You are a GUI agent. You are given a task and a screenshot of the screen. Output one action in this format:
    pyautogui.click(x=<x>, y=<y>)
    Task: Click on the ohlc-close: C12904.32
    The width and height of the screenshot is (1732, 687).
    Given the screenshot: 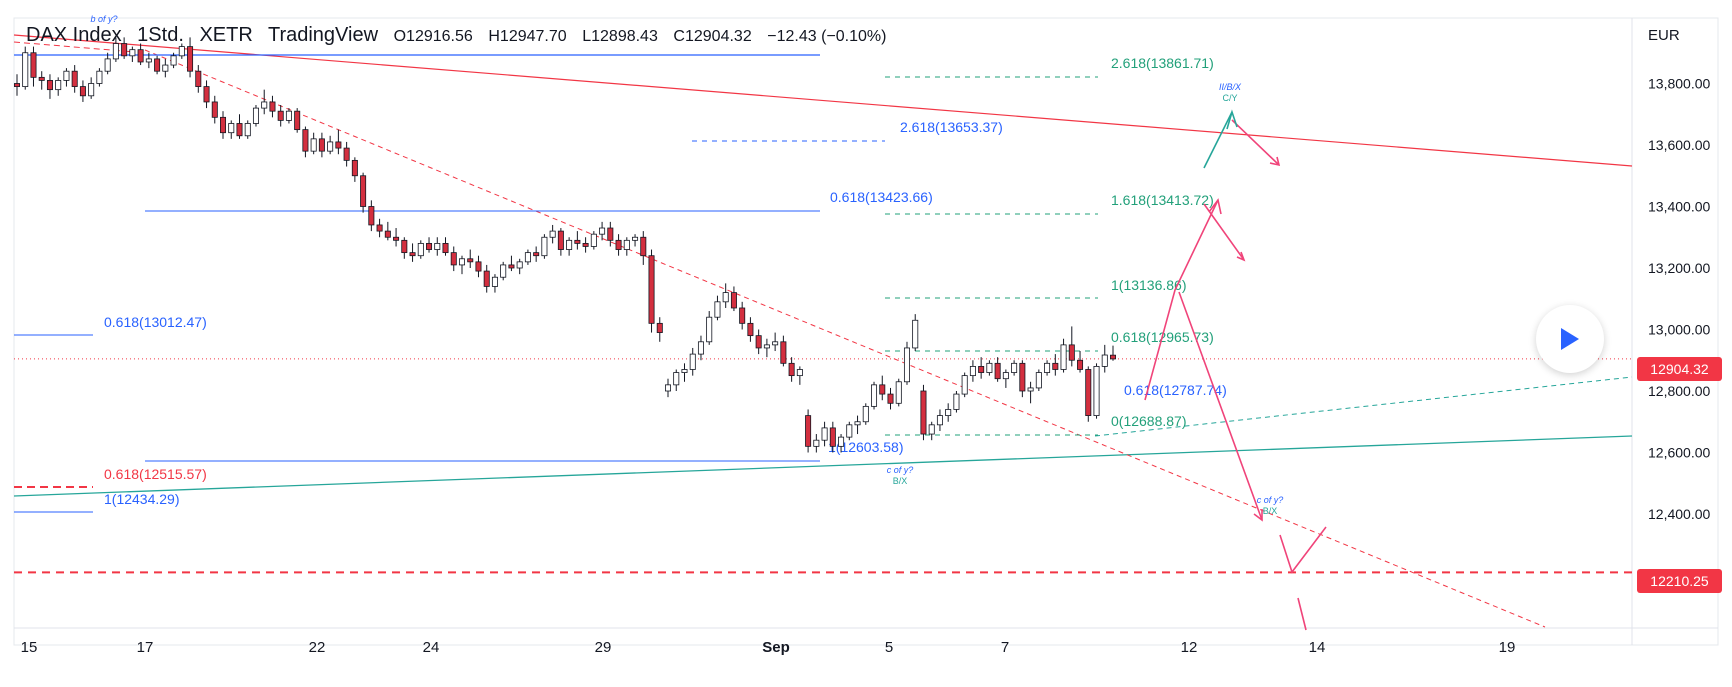 What is the action you would take?
    pyautogui.click(x=712, y=36)
    